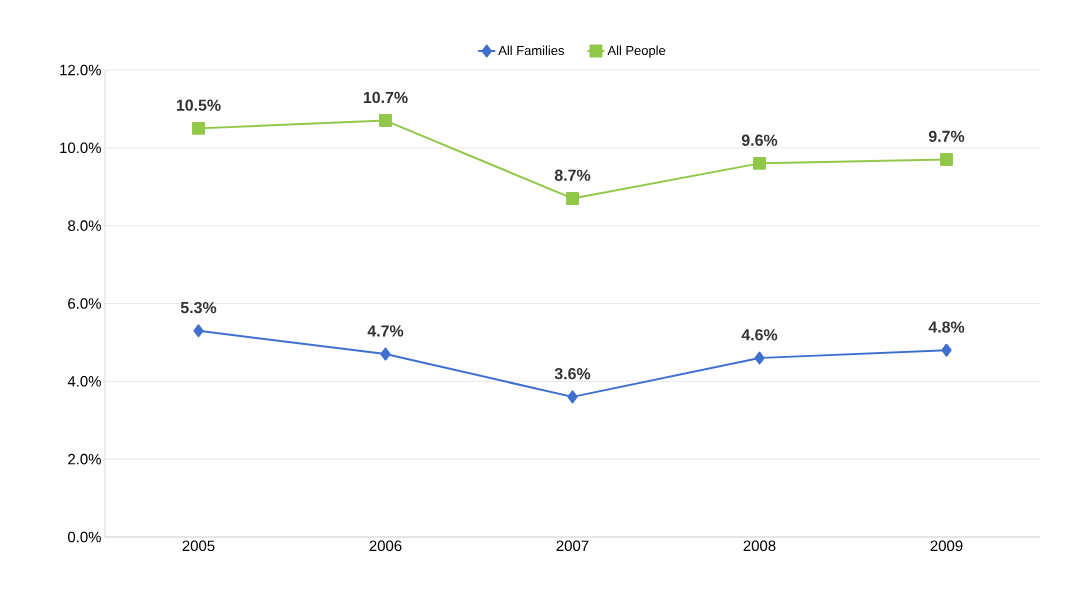 This screenshot has height=589, width=1073. What do you see at coordinates (759, 335) in the screenshot?
I see `data-label: 4.6%` at bounding box center [759, 335].